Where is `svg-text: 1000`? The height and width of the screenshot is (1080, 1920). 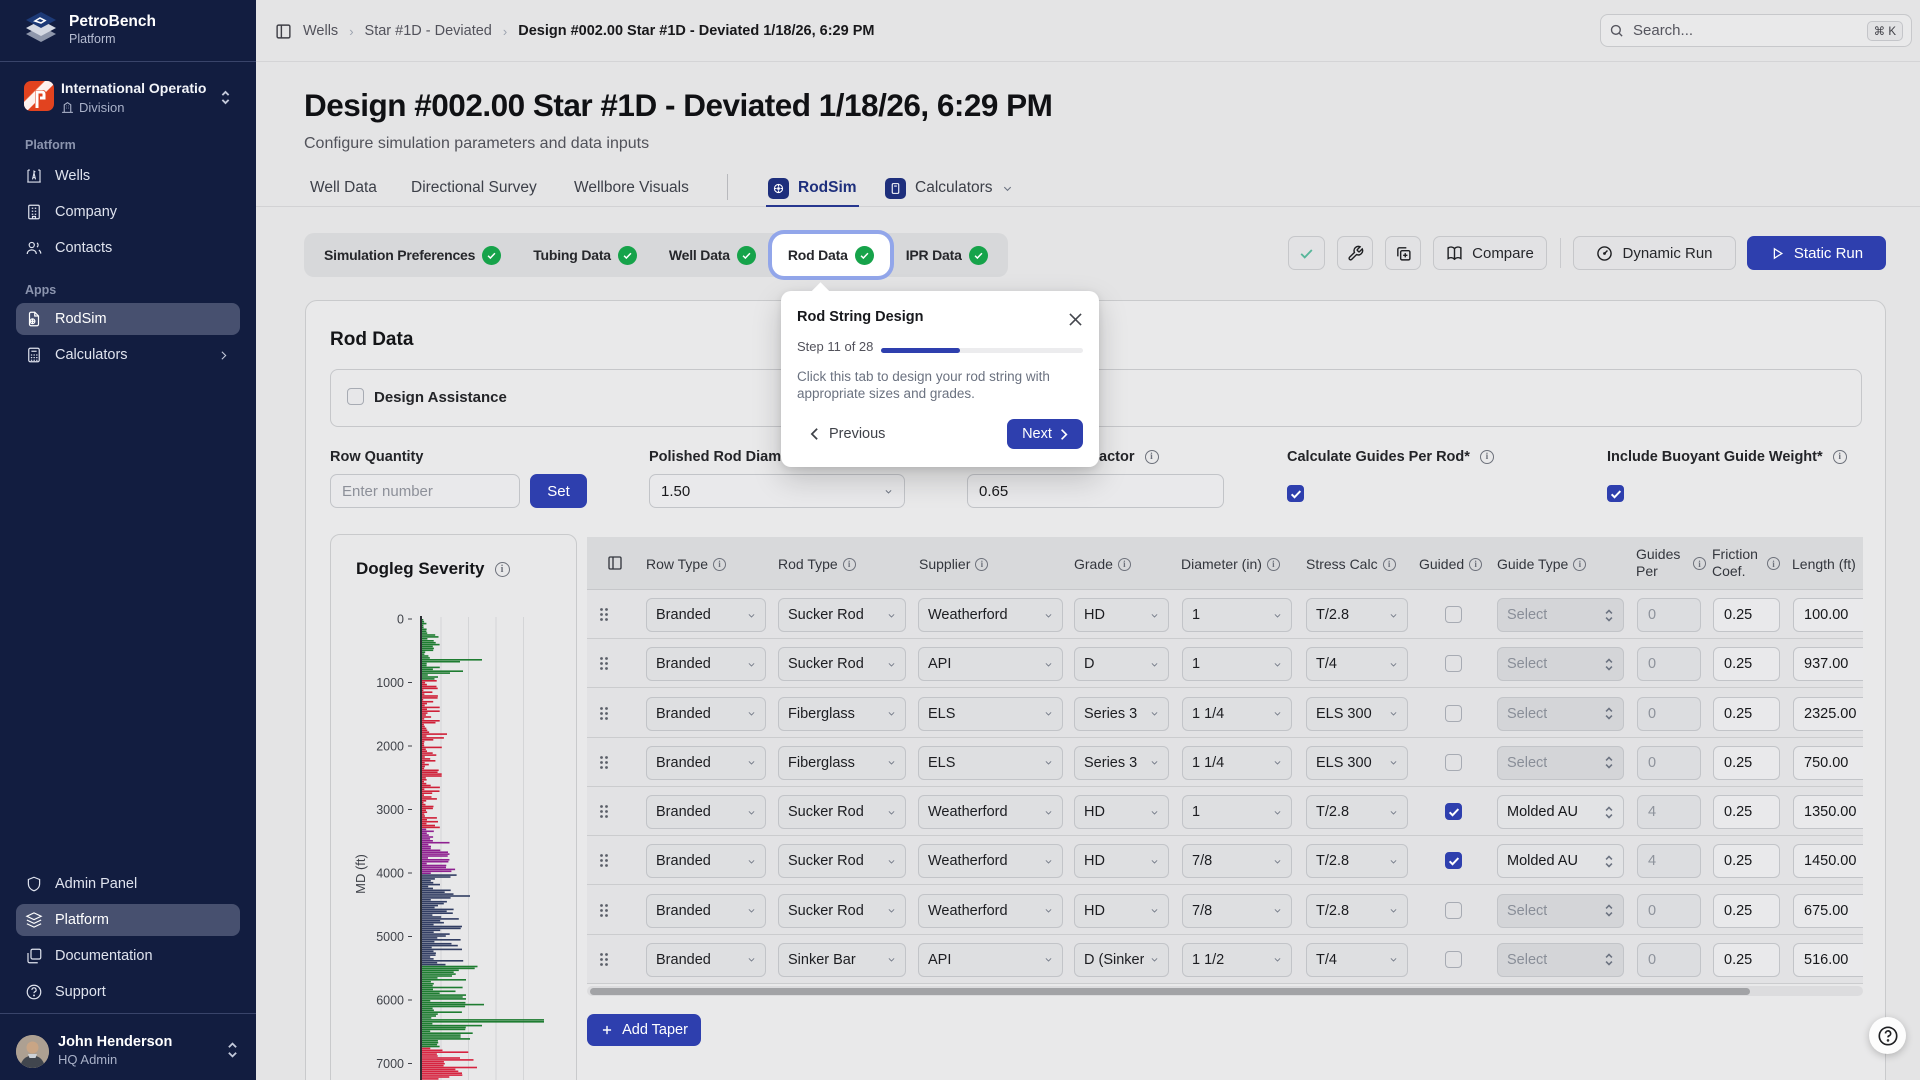
svg-text: 1000 is located at coordinates (390, 683).